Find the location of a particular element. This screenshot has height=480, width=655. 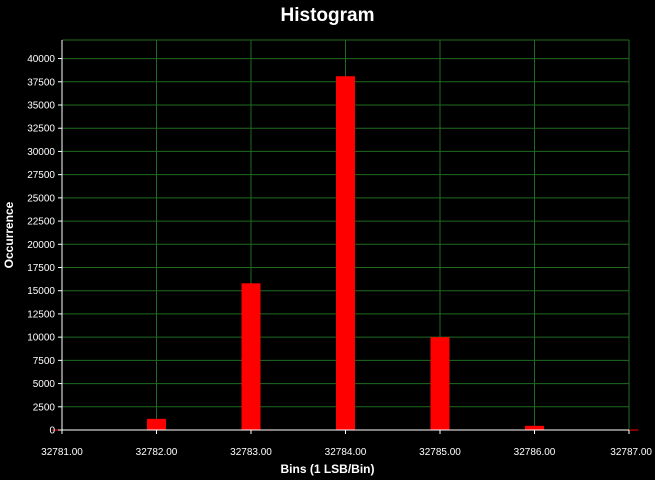

x-tick-label: 32784.00 is located at coordinates (346, 452).